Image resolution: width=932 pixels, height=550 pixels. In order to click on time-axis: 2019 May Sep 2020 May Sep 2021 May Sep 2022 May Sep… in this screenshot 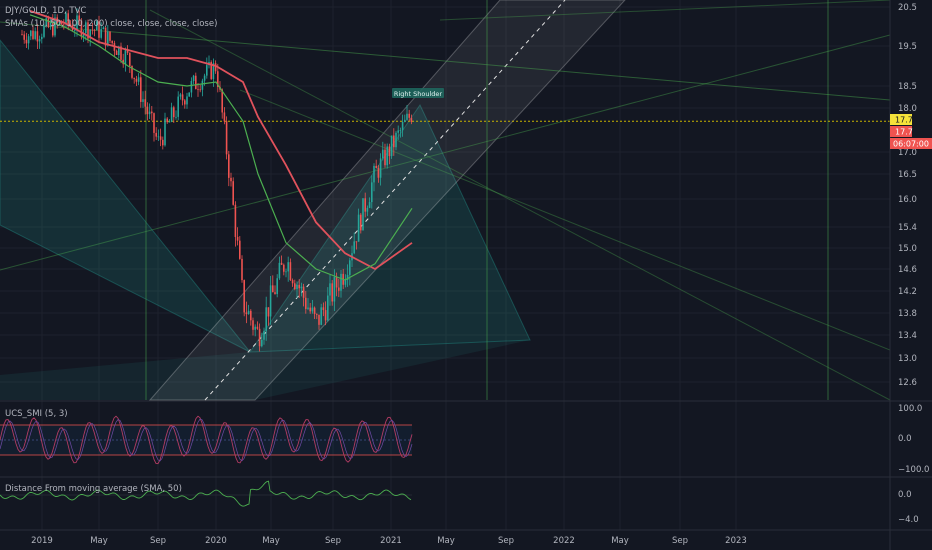, I will do `click(389, 541)`.